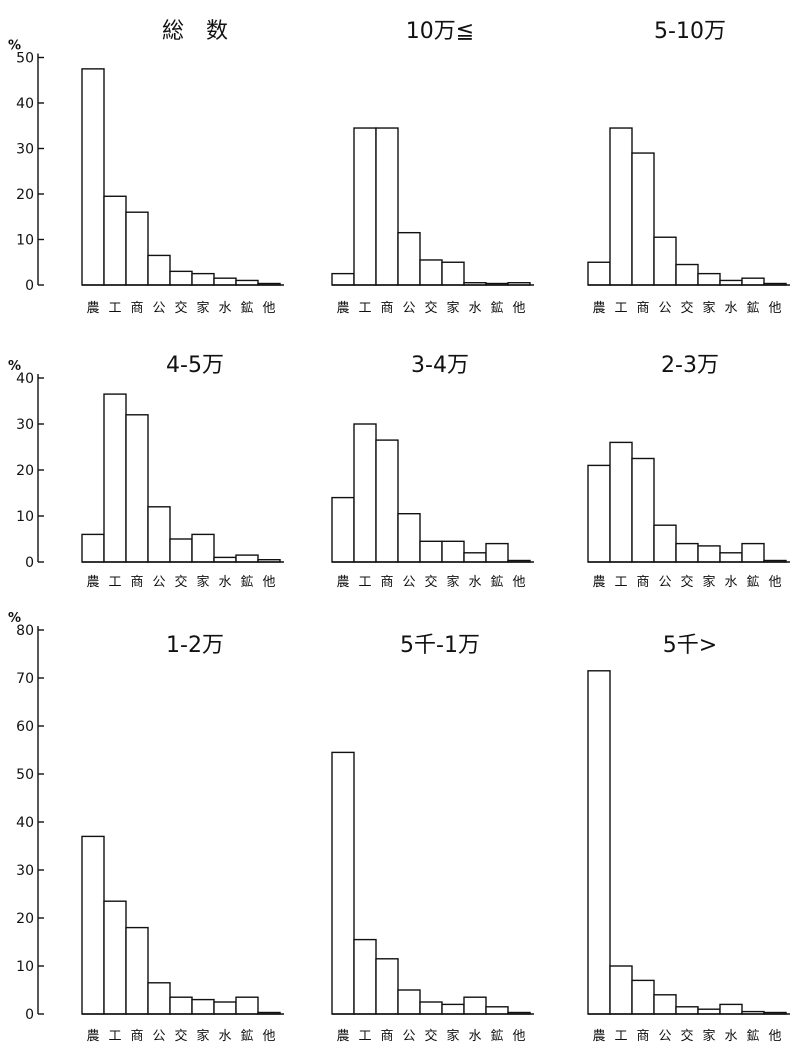 This screenshot has height=1050, width=794. Describe the element at coordinates (25, 967) in the screenshot. I see `y-tick-label: 10` at that location.